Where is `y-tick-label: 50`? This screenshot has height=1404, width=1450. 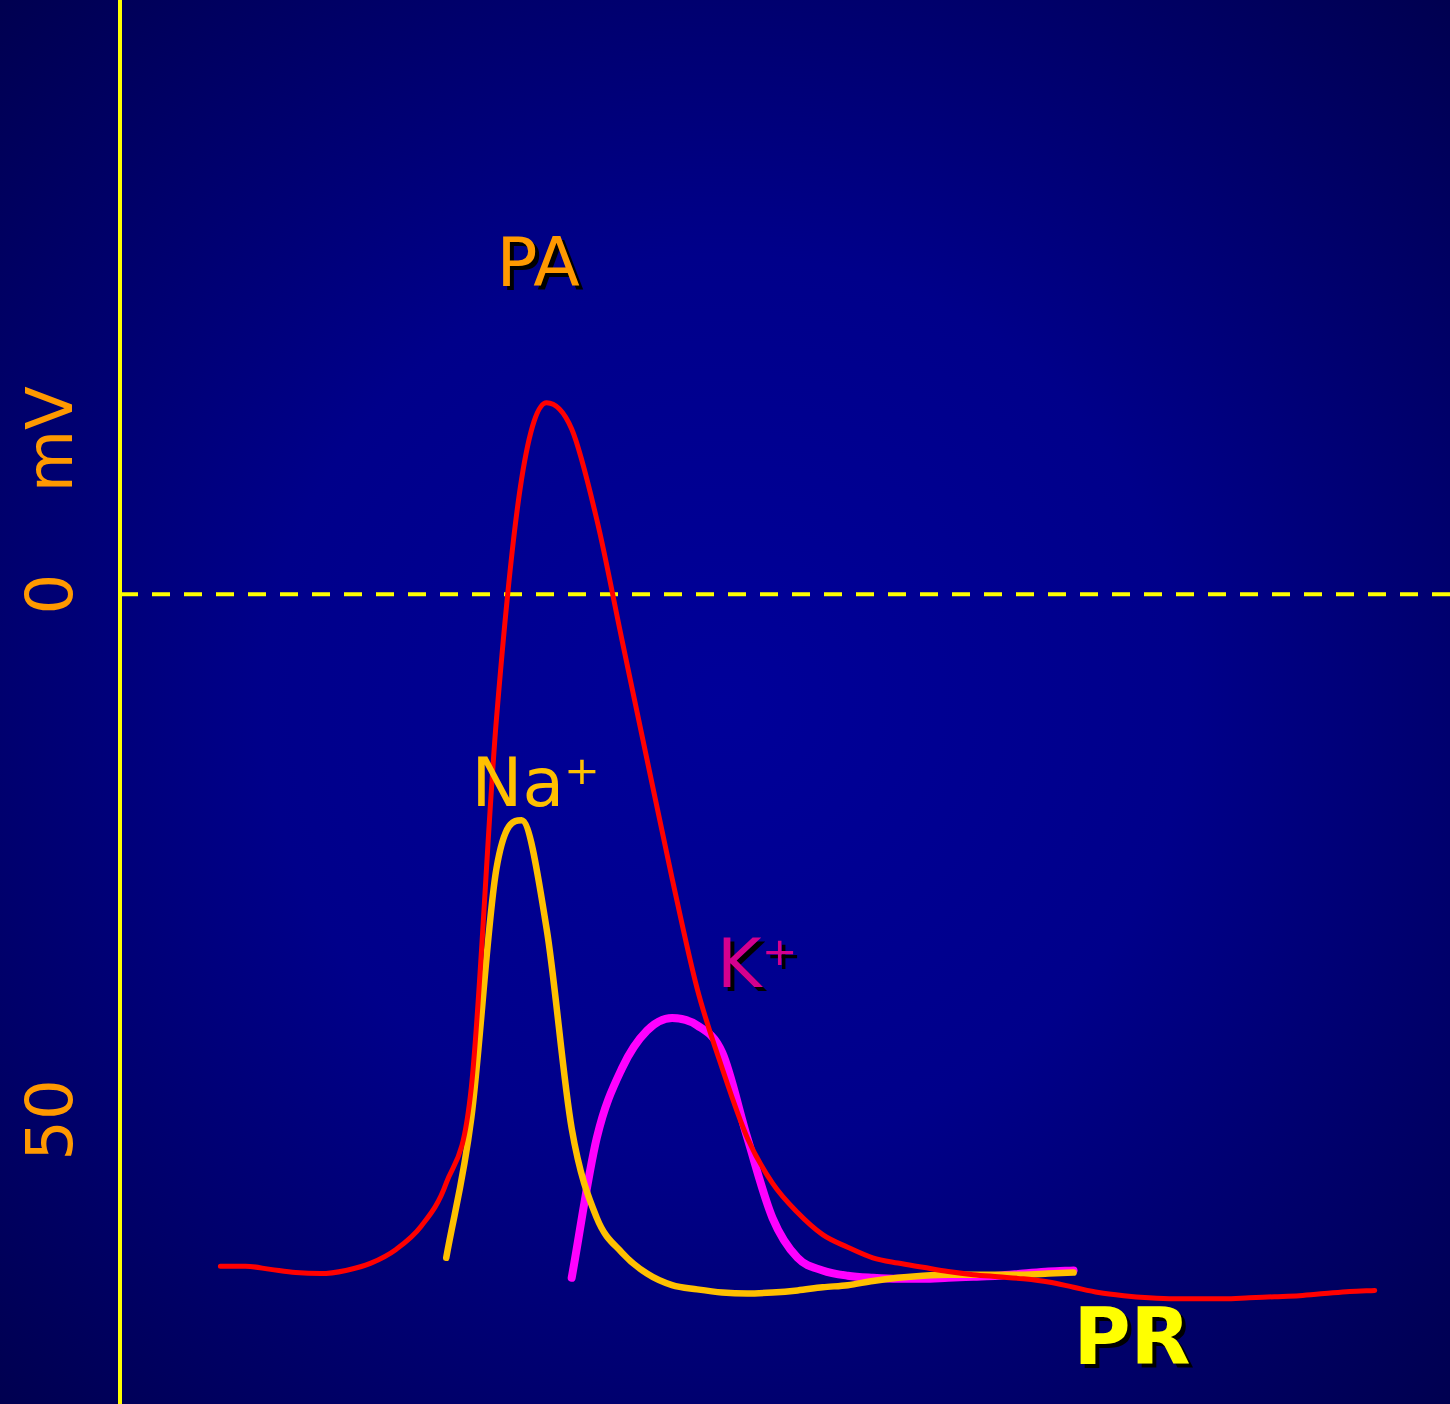
y-tick-label: 50 is located at coordinates (49, 1120).